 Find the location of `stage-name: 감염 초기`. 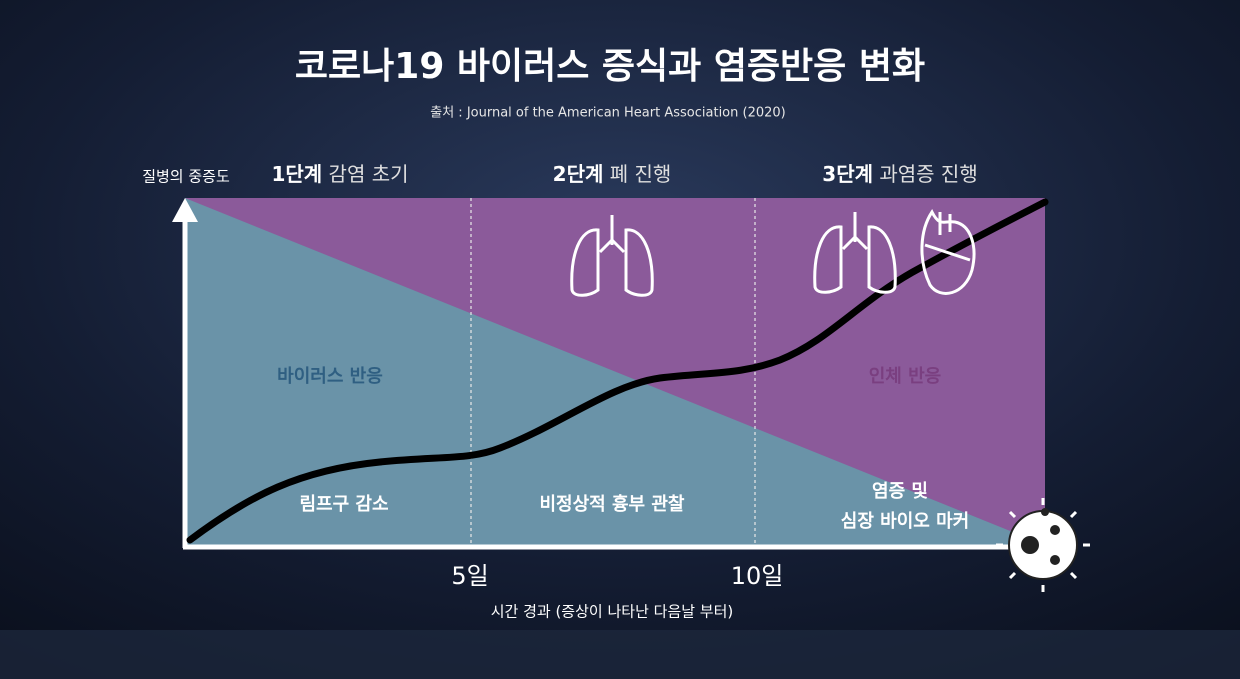

stage-name: 감염 초기 is located at coordinates (369, 174).